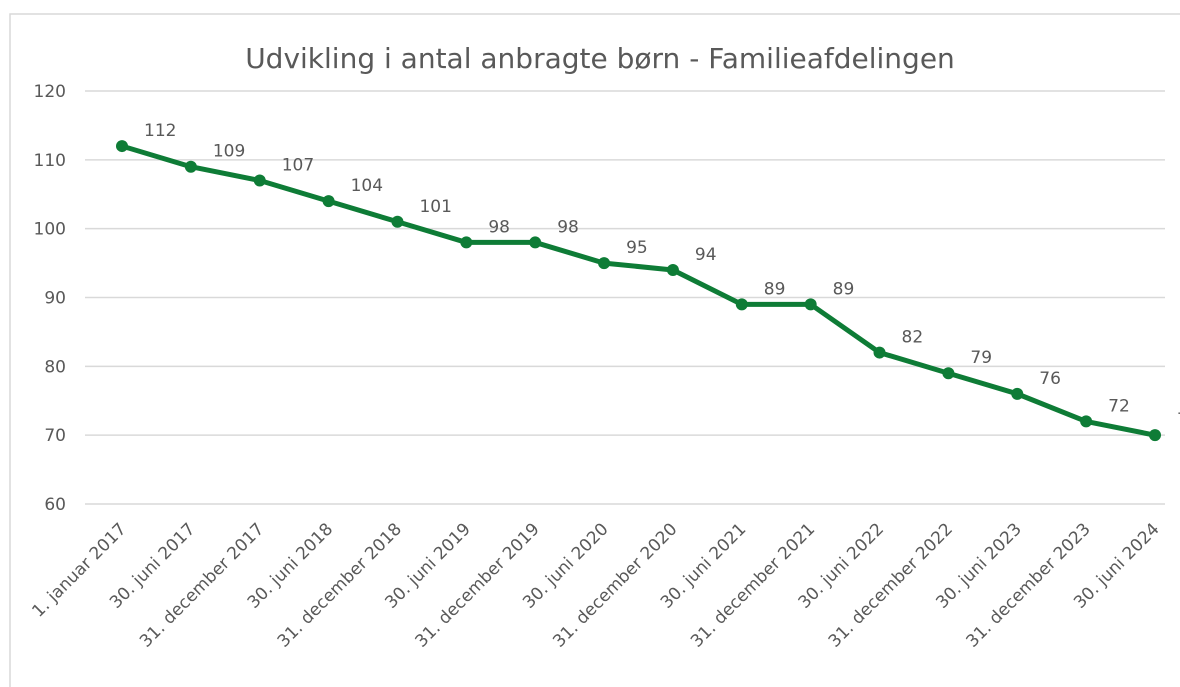  I want to click on data-label: 70, so click(1178, 420).